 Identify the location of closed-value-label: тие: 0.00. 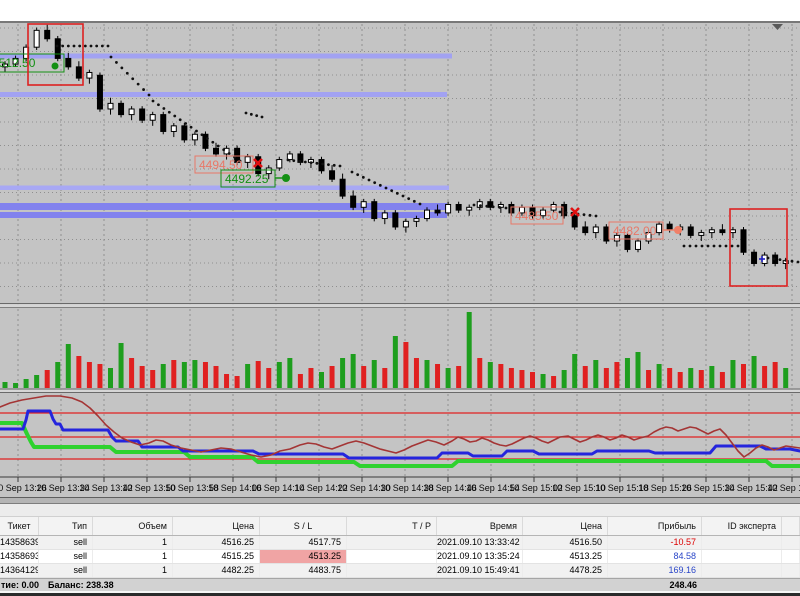
(20, 585).